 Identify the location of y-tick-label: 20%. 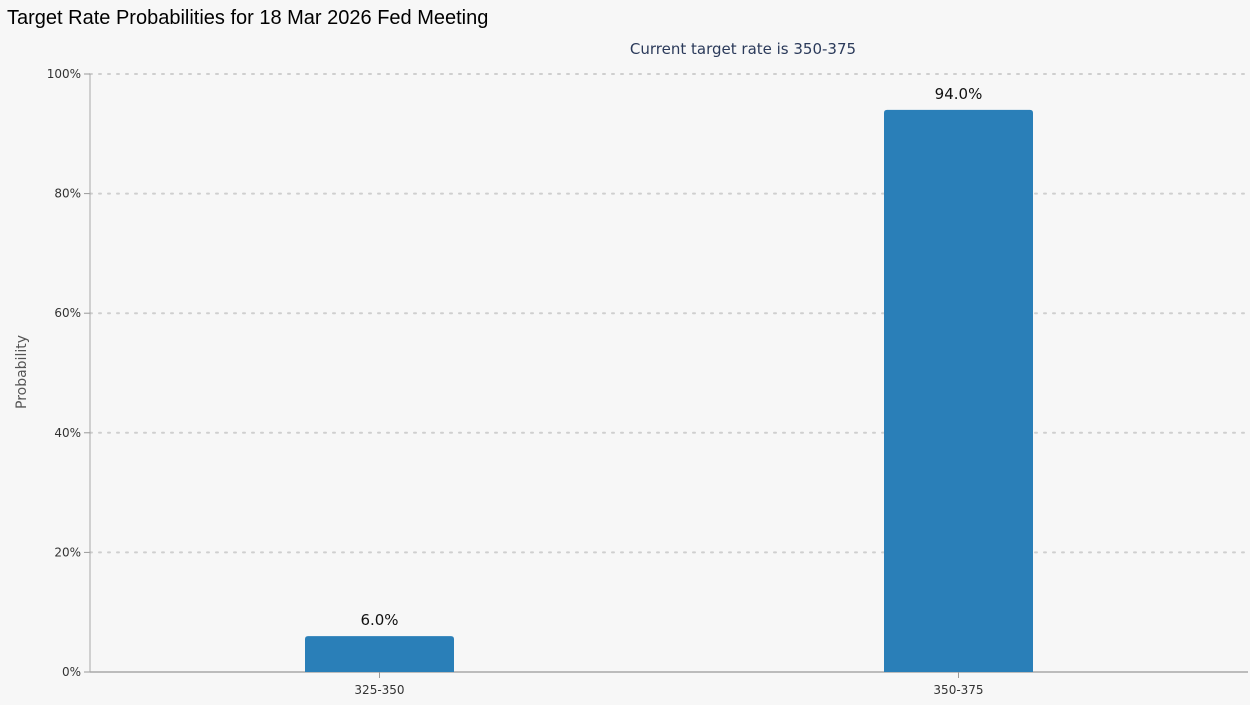
(67, 552).